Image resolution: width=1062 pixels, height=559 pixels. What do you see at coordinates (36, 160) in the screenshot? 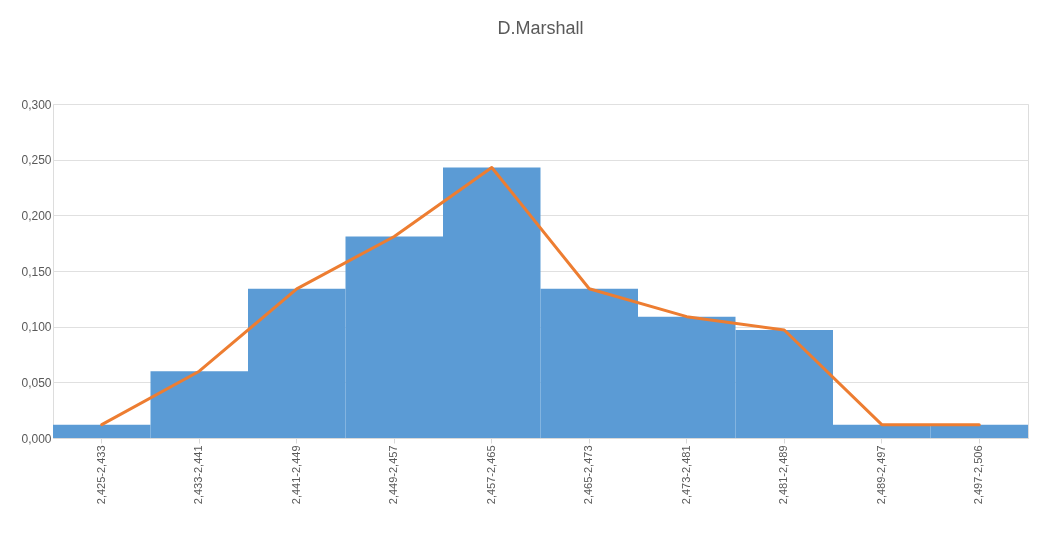
I see `y-tick-label: 0,250` at bounding box center [36, 160].